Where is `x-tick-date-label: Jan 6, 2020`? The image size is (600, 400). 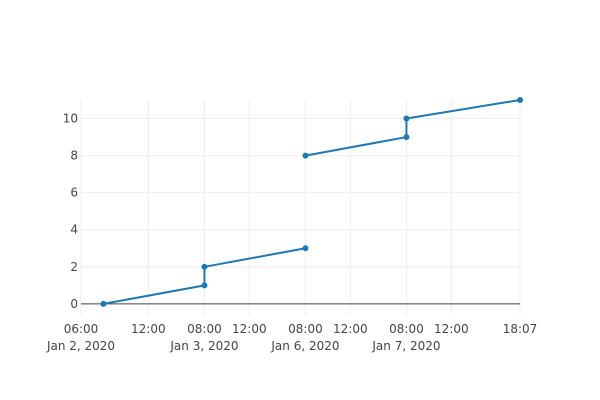 x-tick-date-label: Jan 6, 2020 is located at coordinates (304, 346).